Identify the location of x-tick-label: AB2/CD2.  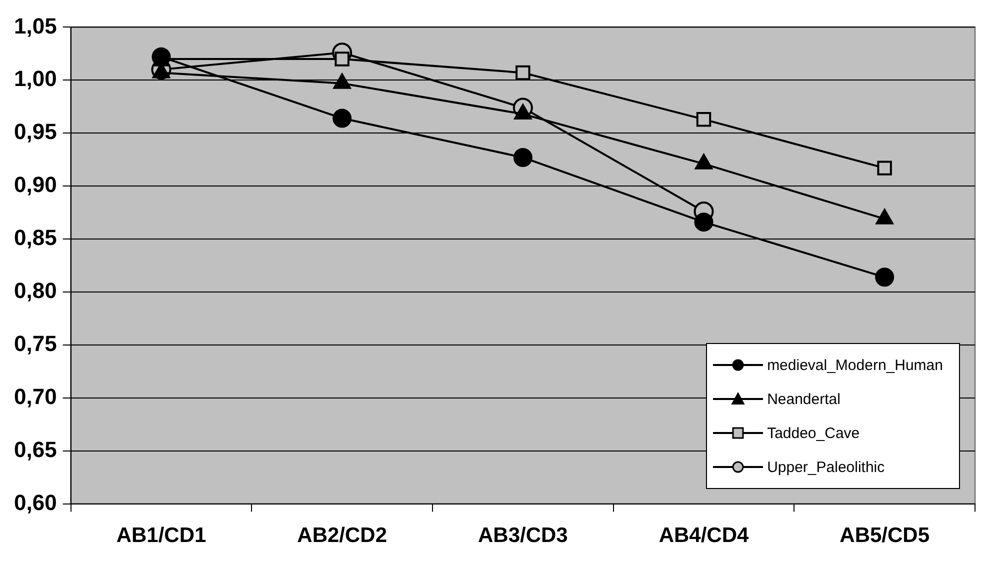
(342, 536).